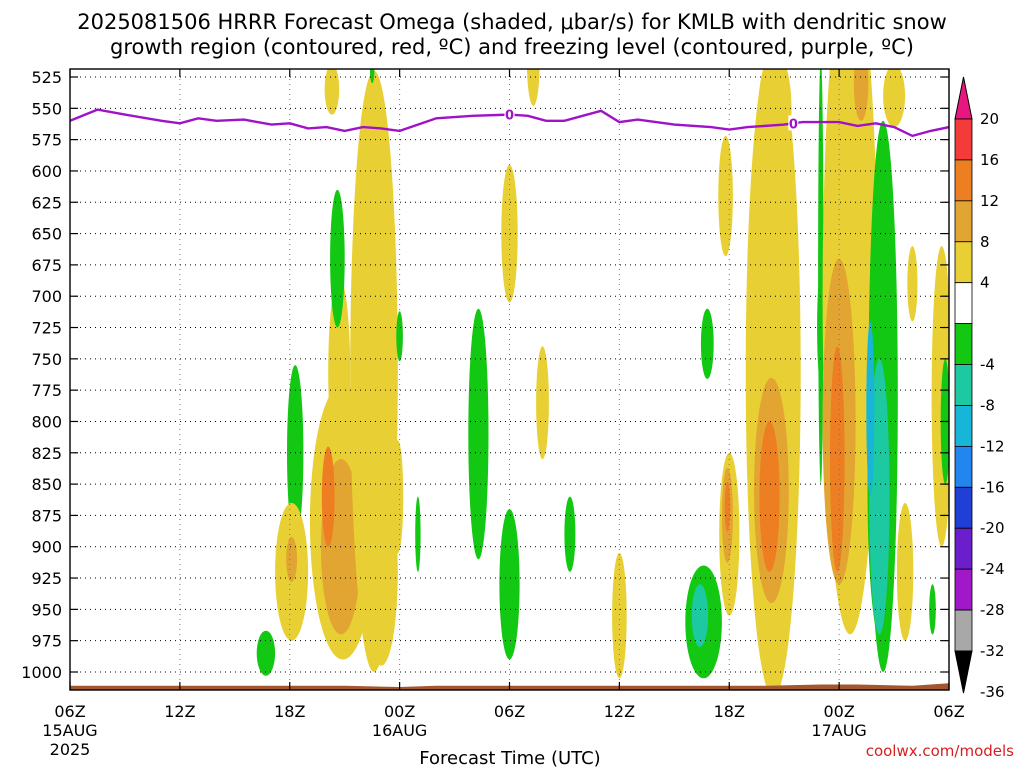 The height and width of the screenshot is (768, 1024). Describe the element at coordinates (509, 758) in the screenshot. I see `x-axis-label: Forecast Time (UTC)` at that location.